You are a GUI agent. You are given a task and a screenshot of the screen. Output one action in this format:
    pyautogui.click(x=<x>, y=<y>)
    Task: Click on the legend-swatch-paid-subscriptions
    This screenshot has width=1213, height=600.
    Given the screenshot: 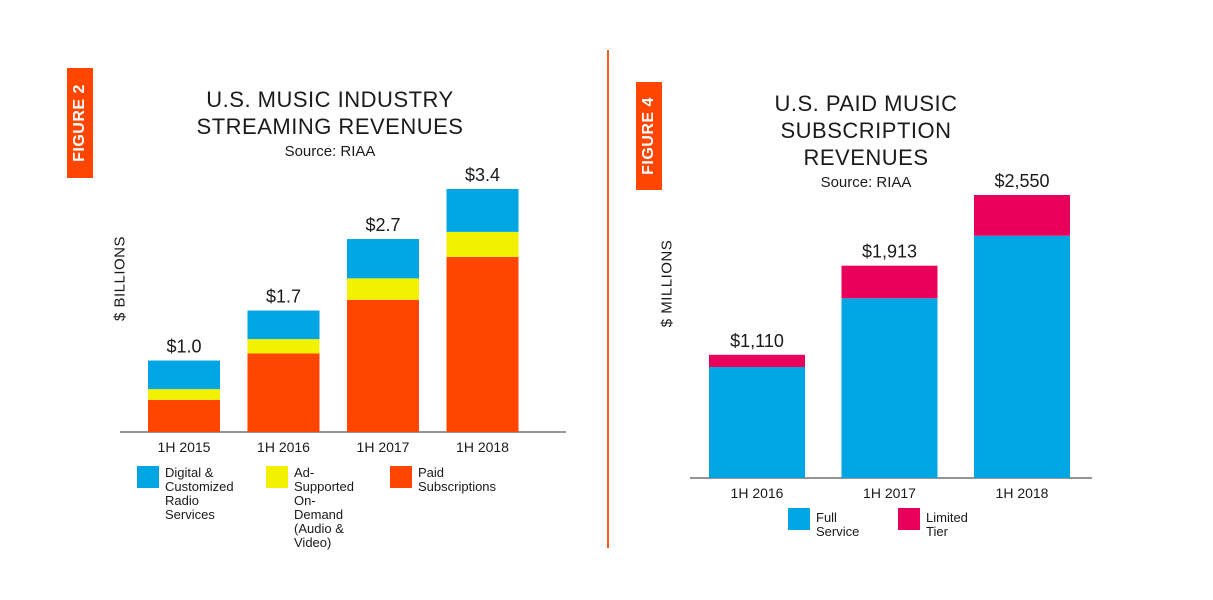 What is the action you would take?
    pyautogui.click(x=401, y=477)
    